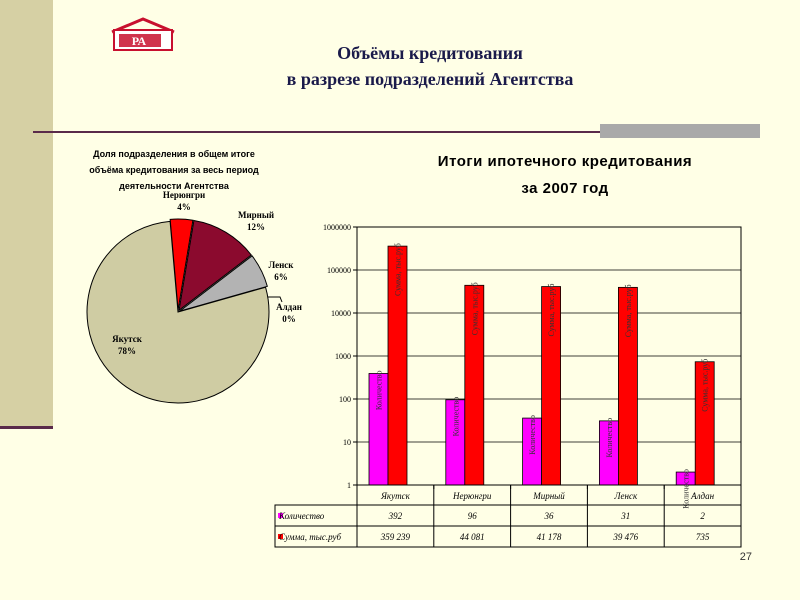  What do you see at coordinates (280, 536) in the screenshot?
I see `legend-key-сумма-тыс-руб` at bounding box center [280, 536].